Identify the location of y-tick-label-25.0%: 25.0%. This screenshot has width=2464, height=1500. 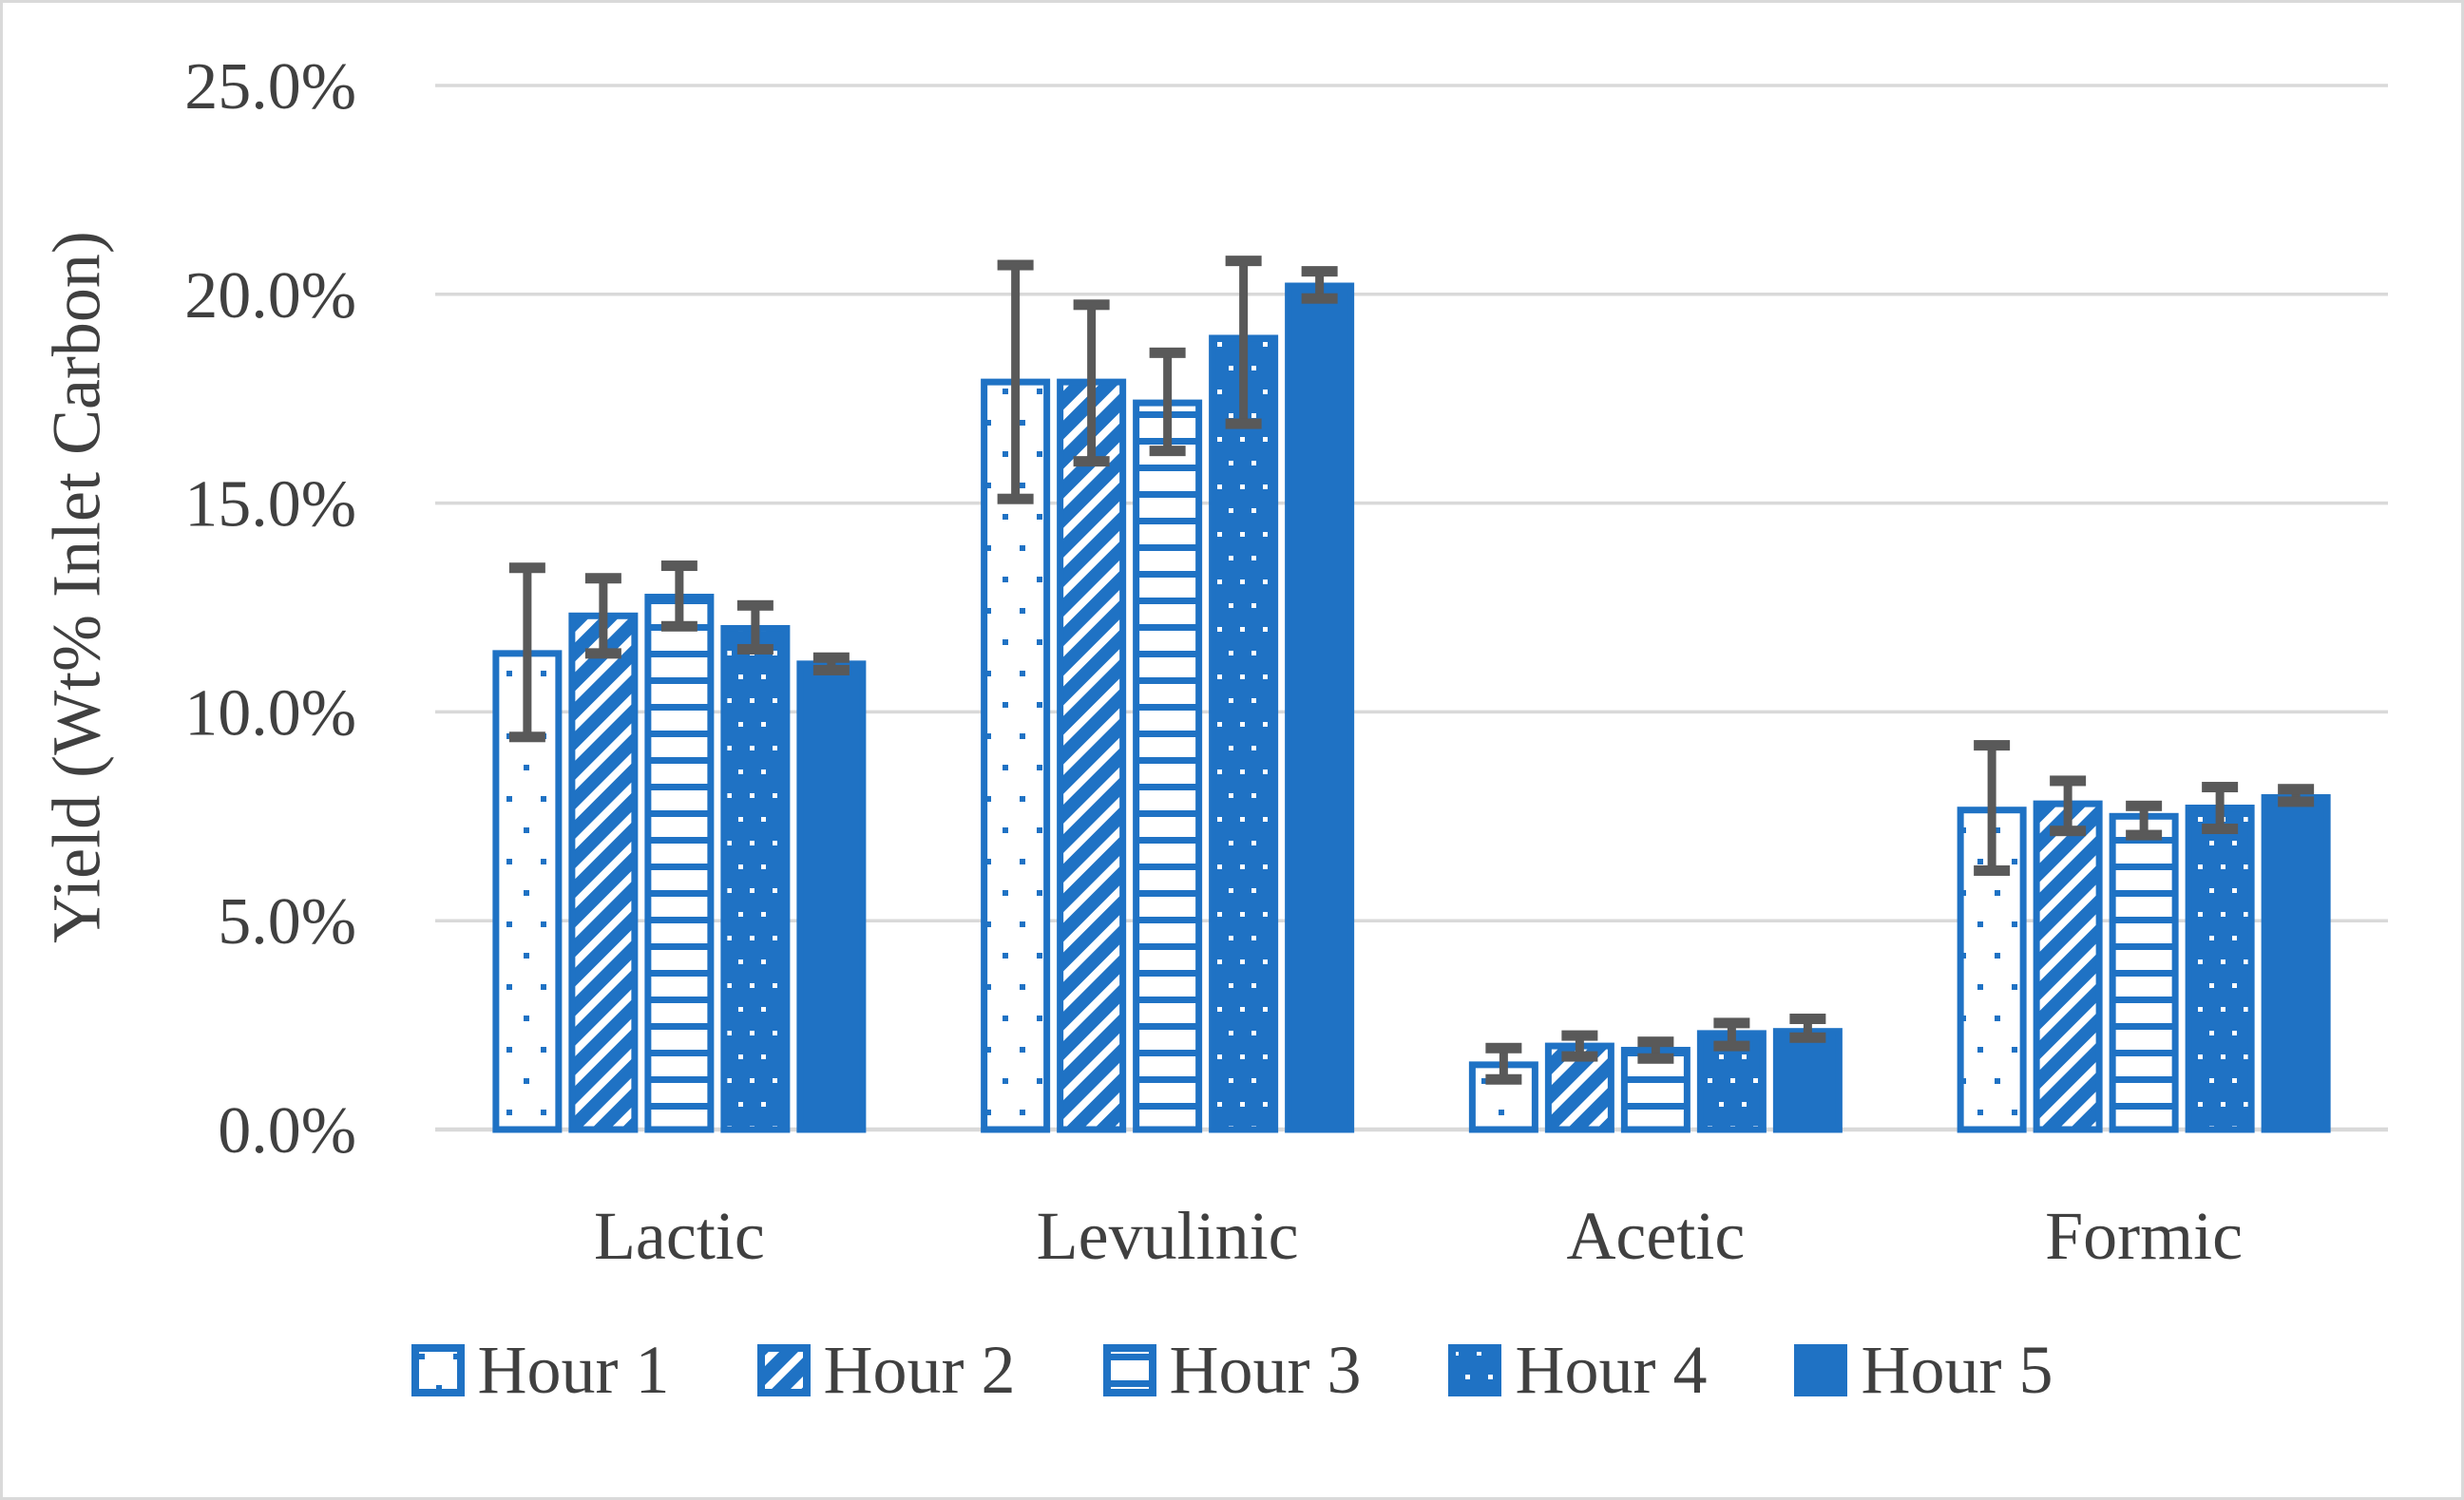
(270, 86).